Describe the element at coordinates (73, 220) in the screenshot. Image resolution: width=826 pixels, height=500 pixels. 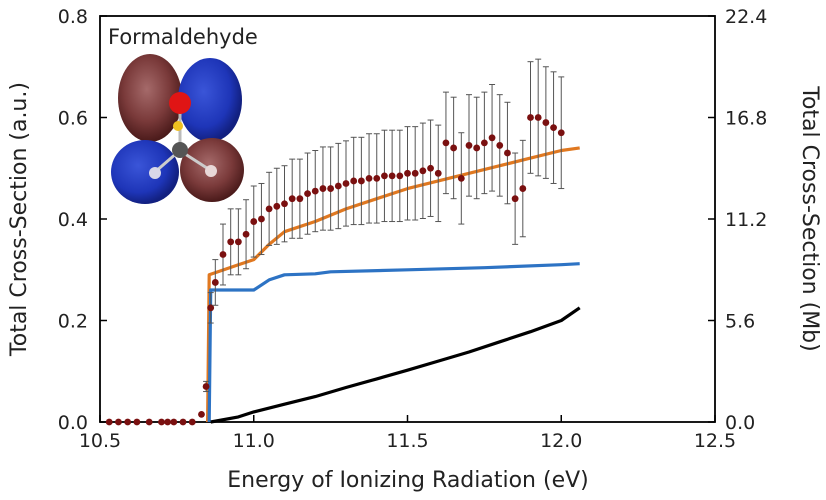
I see `y-tick-label-left: 0.4` at that location.